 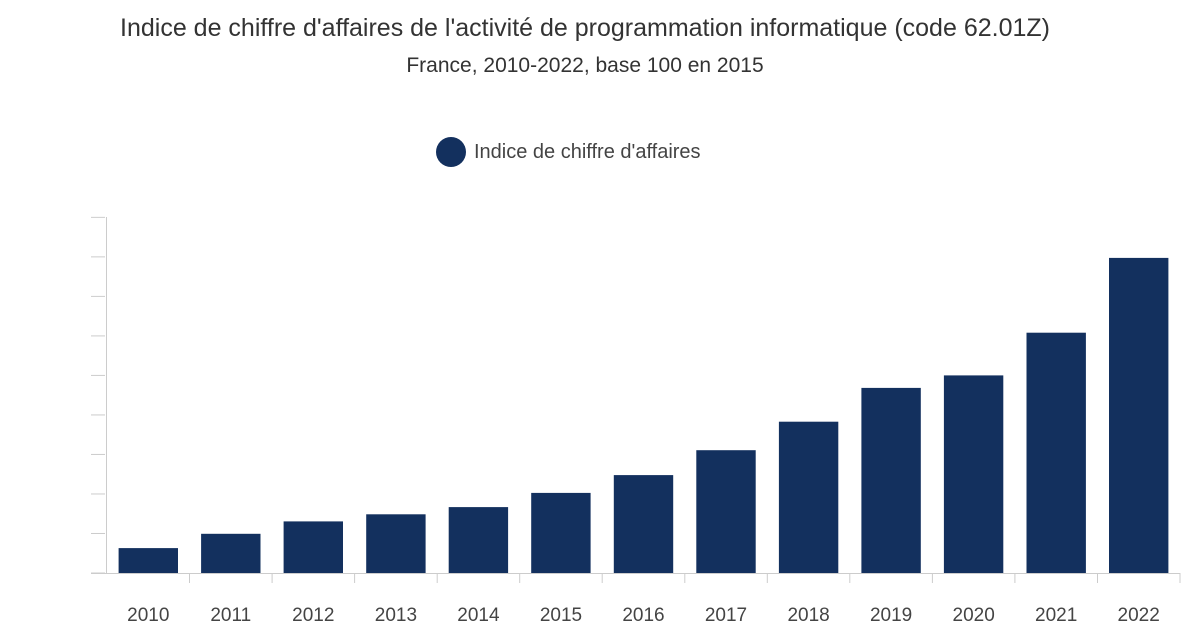 What do you see at coordinates (313, 547) in the screenshot?
I see `bar-2012` at bounding box center [313, 547].